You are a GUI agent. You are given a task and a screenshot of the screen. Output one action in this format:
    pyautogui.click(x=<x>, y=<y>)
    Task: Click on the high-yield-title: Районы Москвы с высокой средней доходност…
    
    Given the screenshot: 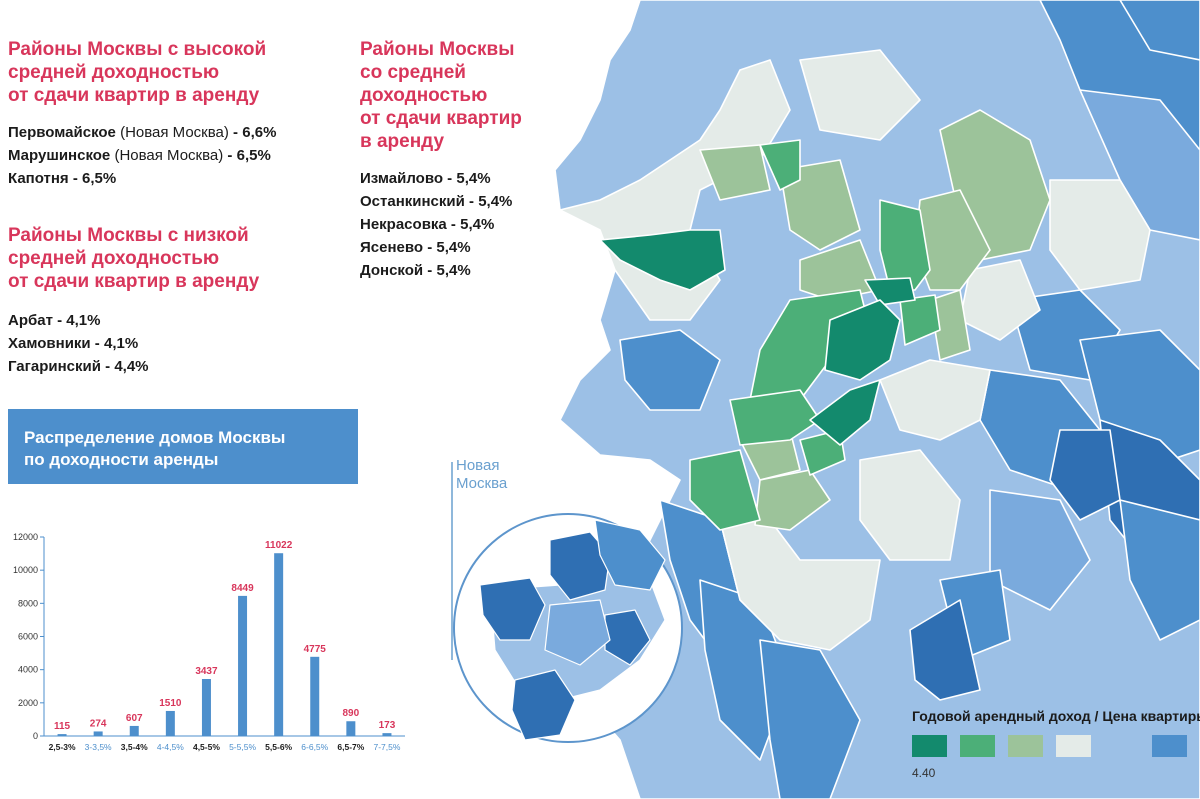 What is the action you would take?
    pyautogui.click(x=137, y=72)
    